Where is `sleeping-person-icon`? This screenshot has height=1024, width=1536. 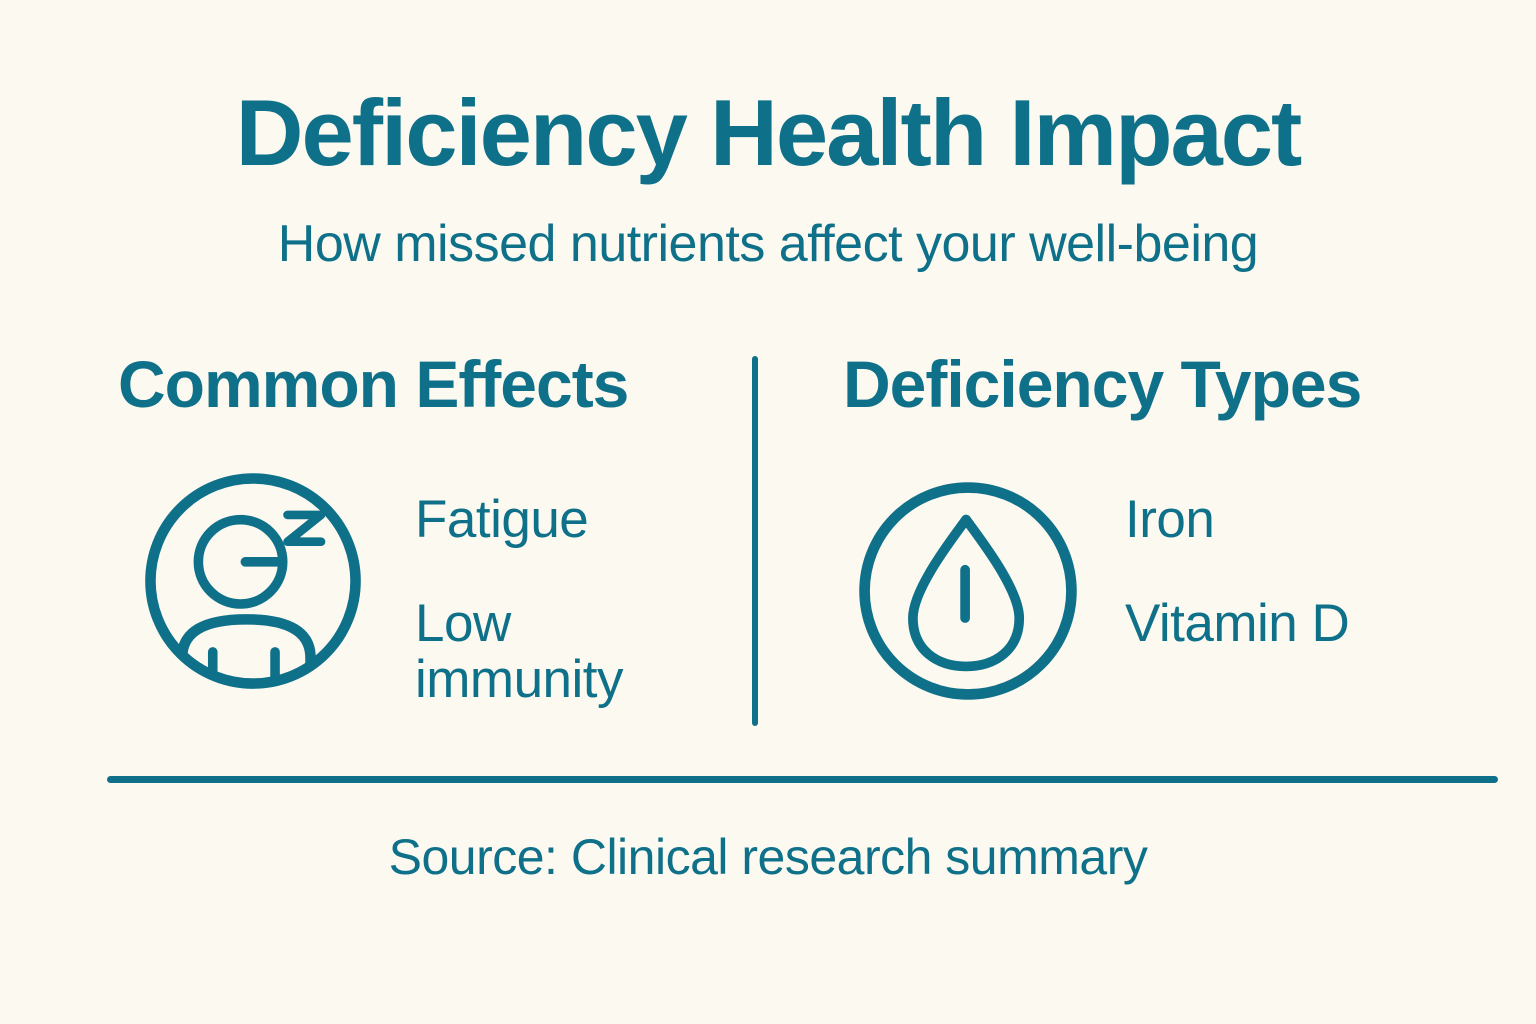 sleeping-person-icon is located at coordinates (253, 581).